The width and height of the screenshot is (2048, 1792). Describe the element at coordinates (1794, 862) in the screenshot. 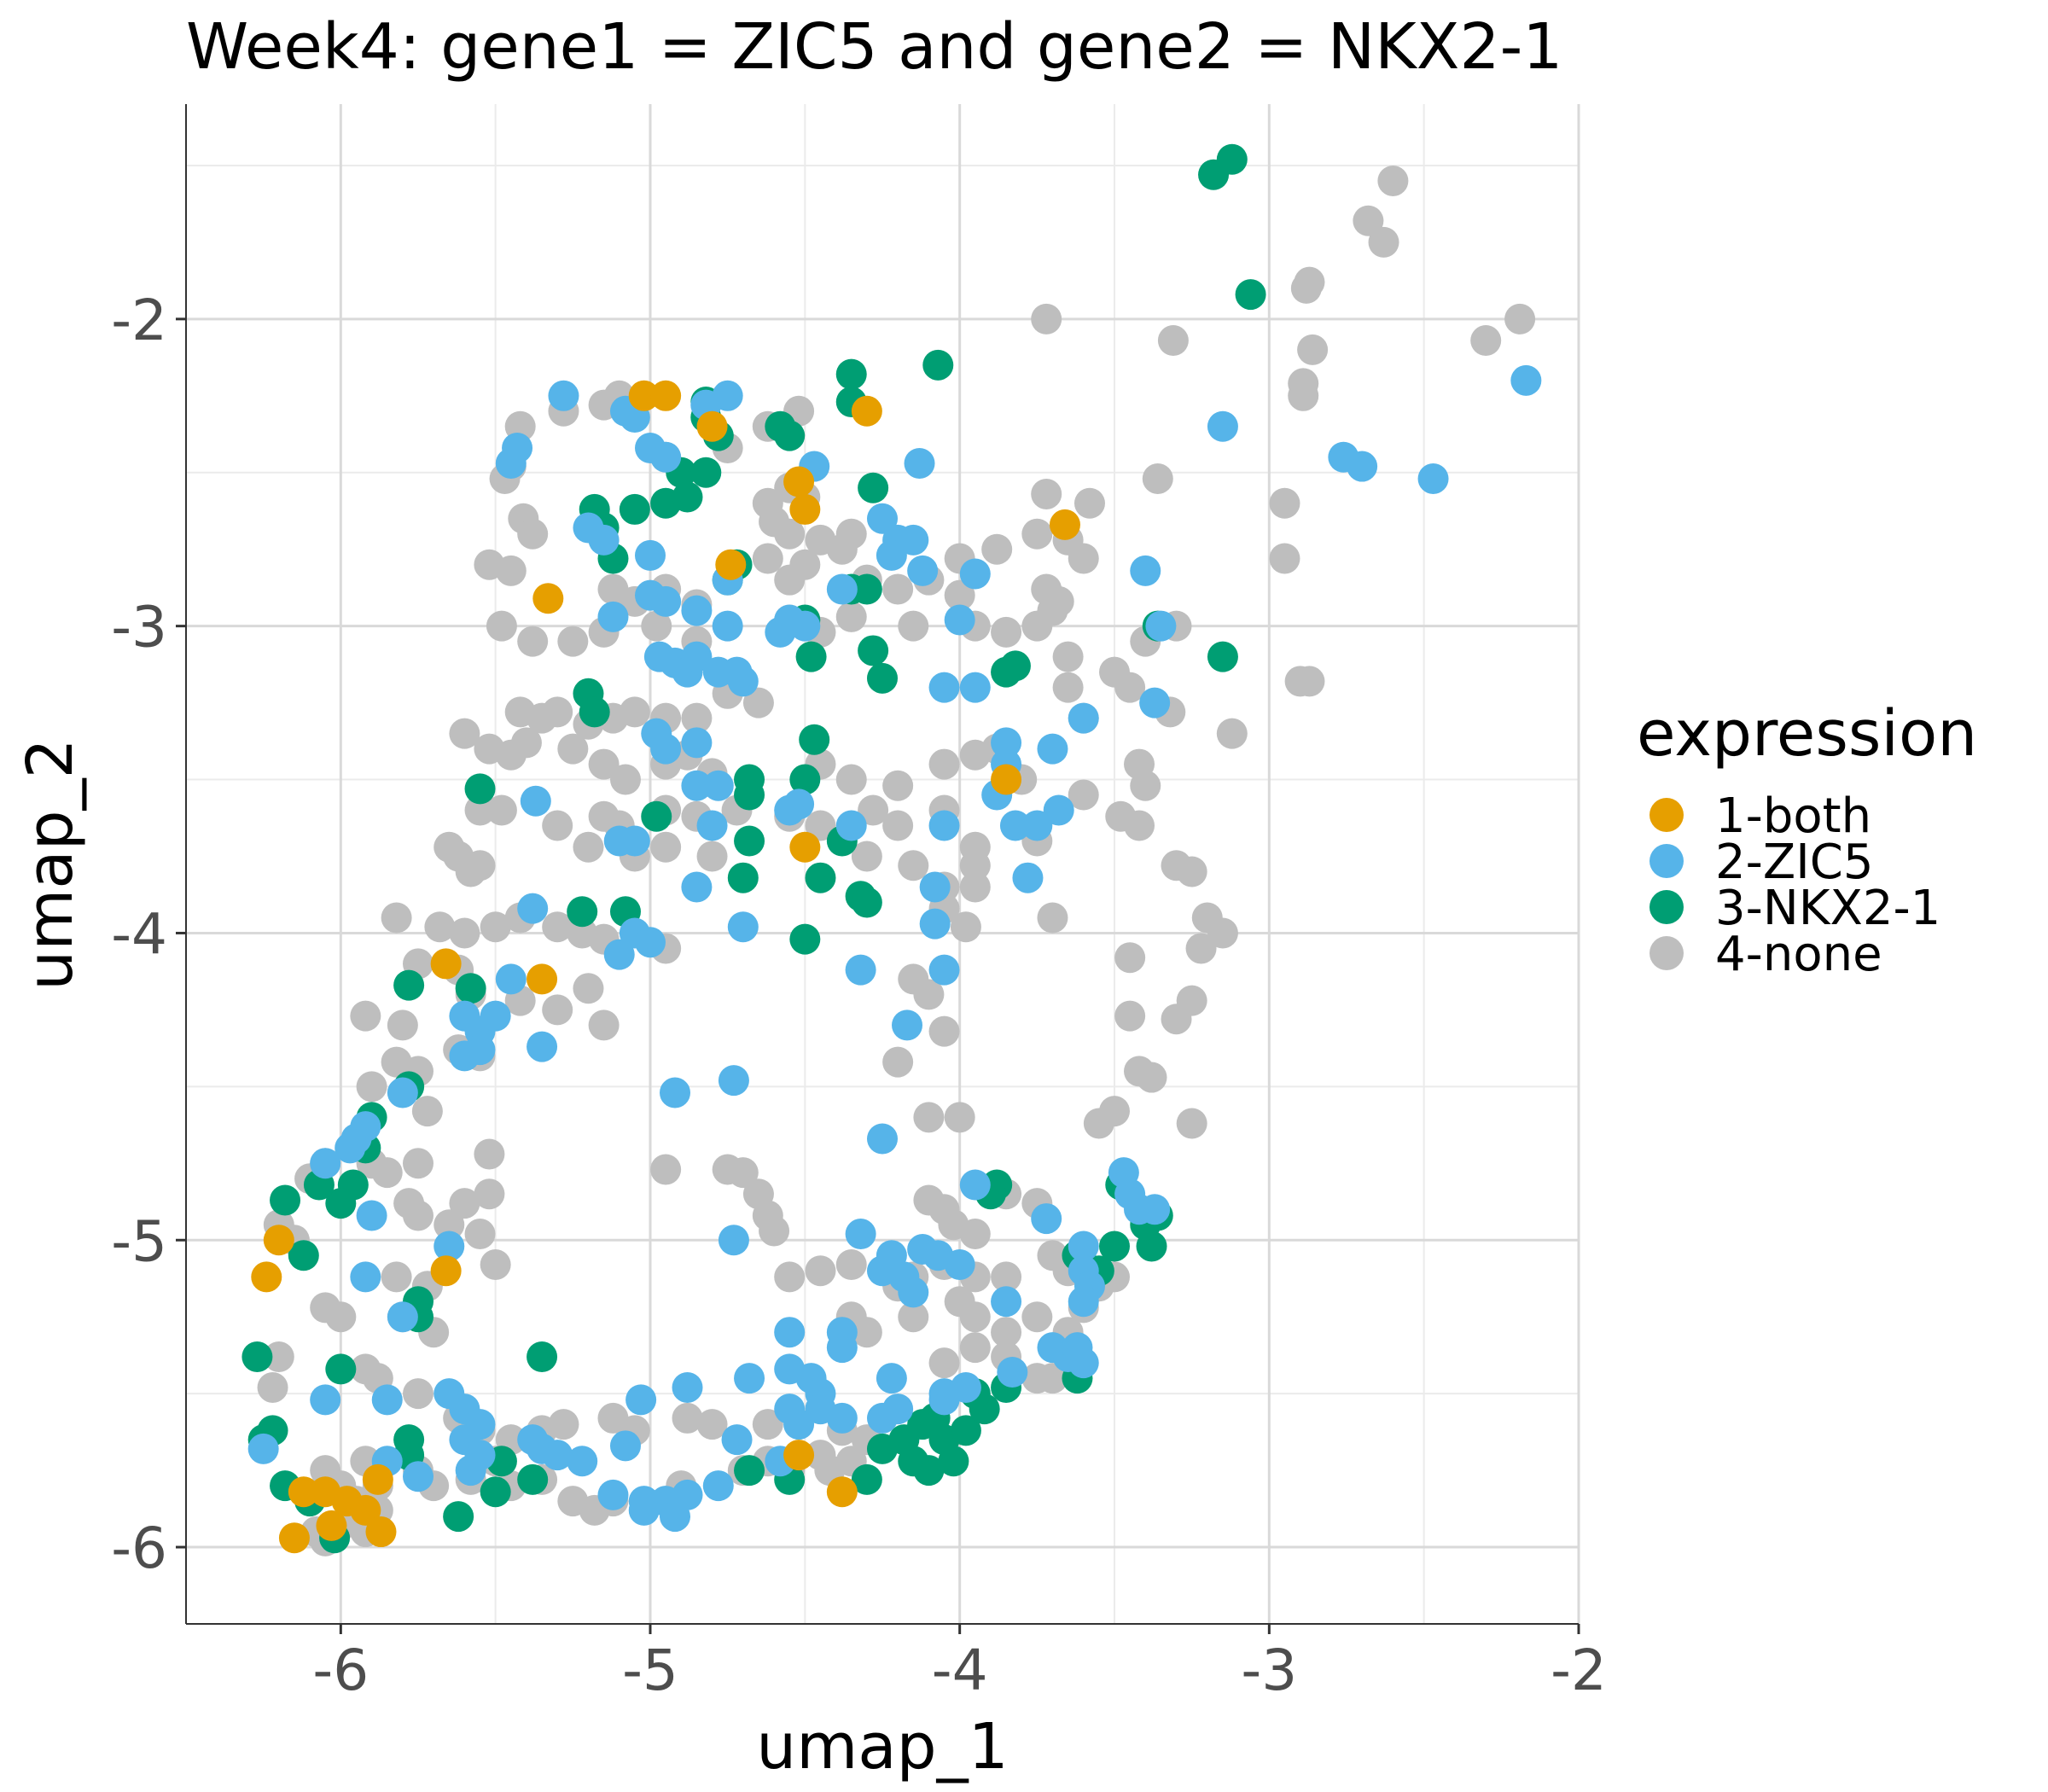

I see `legend-label: 2-ZIC5` at that location.